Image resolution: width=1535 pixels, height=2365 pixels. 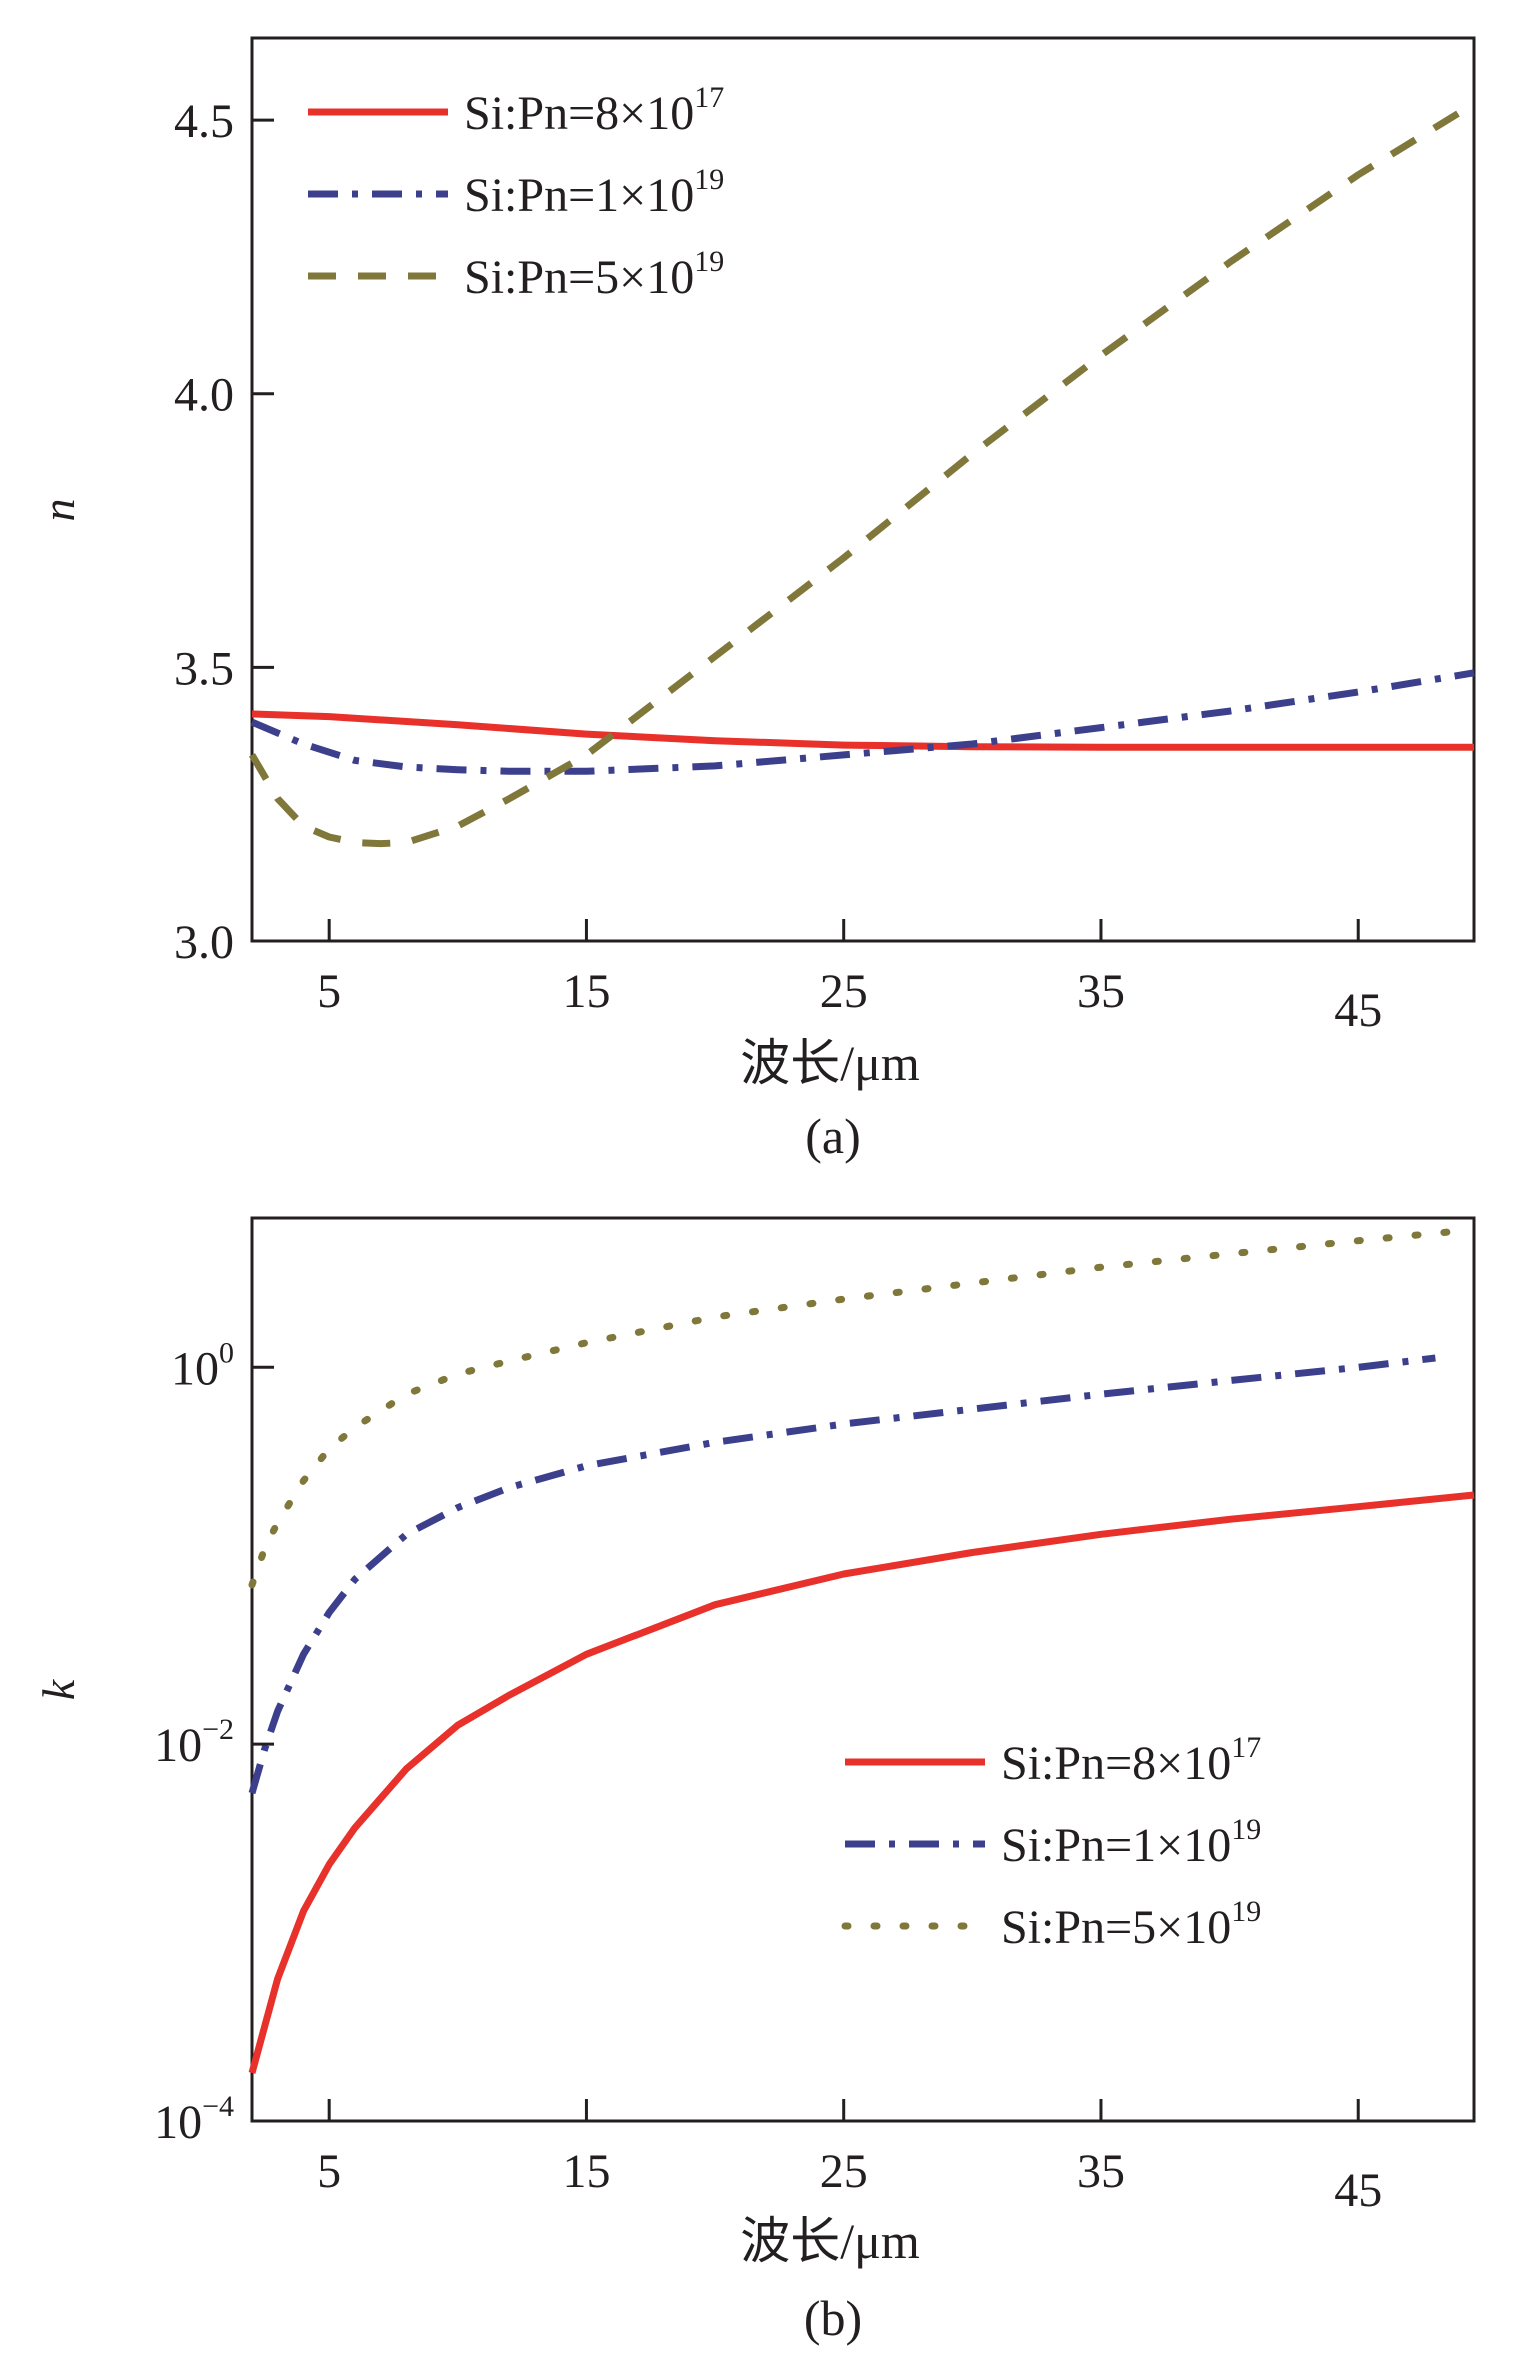 I want to click on panel-a-series-2-line, so click(x=862, y=722).